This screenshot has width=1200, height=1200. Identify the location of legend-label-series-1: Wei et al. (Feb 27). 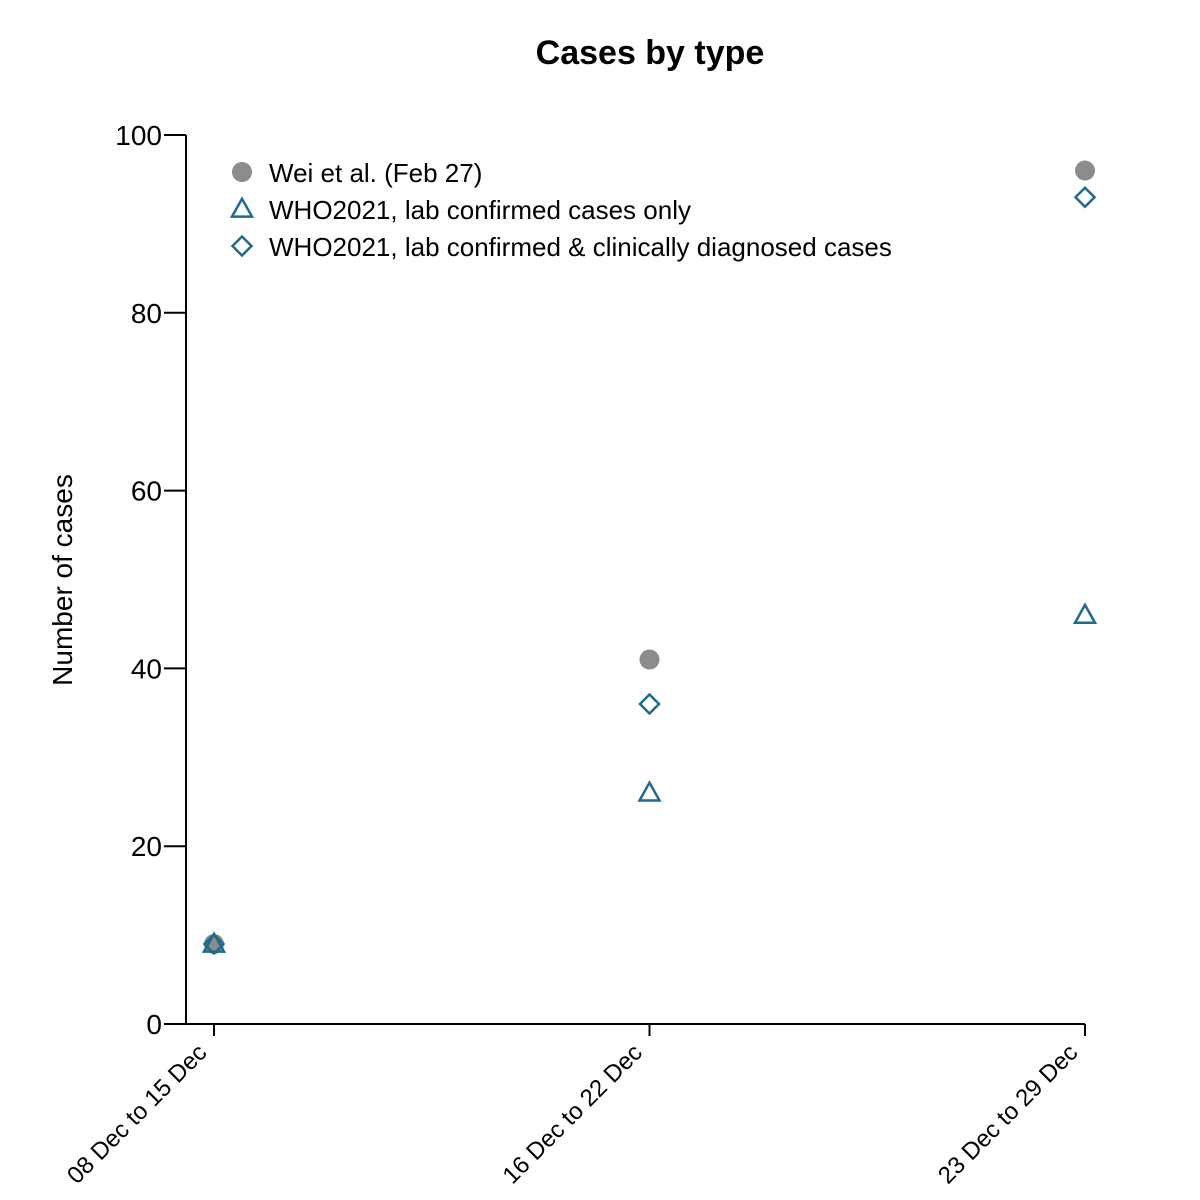
(375, 173).